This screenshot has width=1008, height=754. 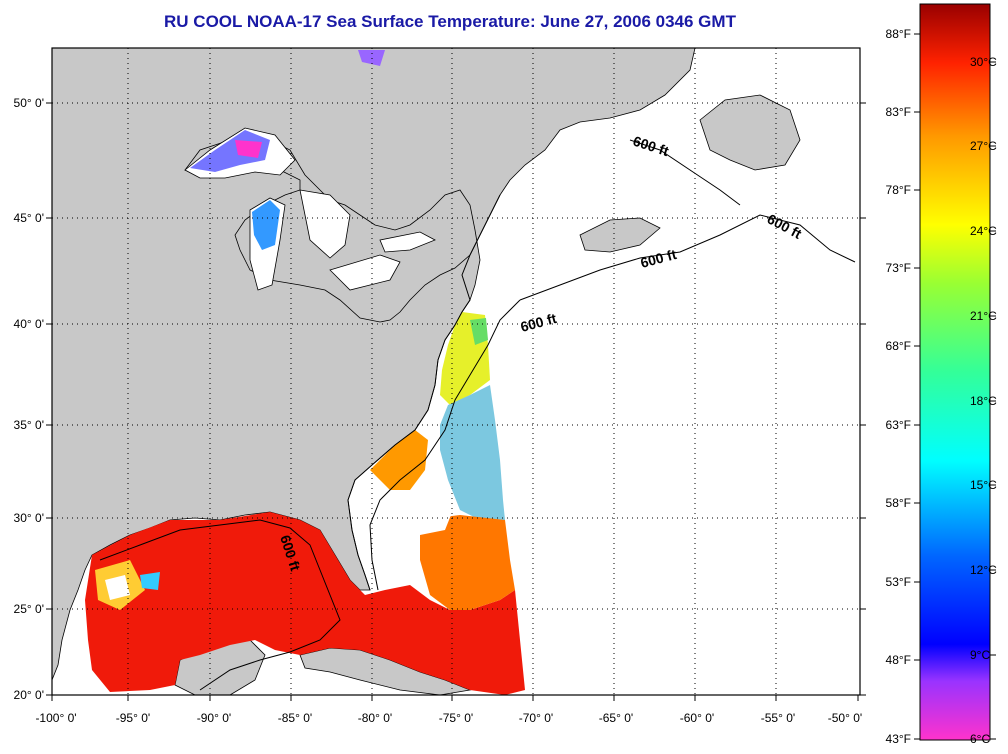 I want to click on gulf-cyan-patch, so click(x=150, y=581).